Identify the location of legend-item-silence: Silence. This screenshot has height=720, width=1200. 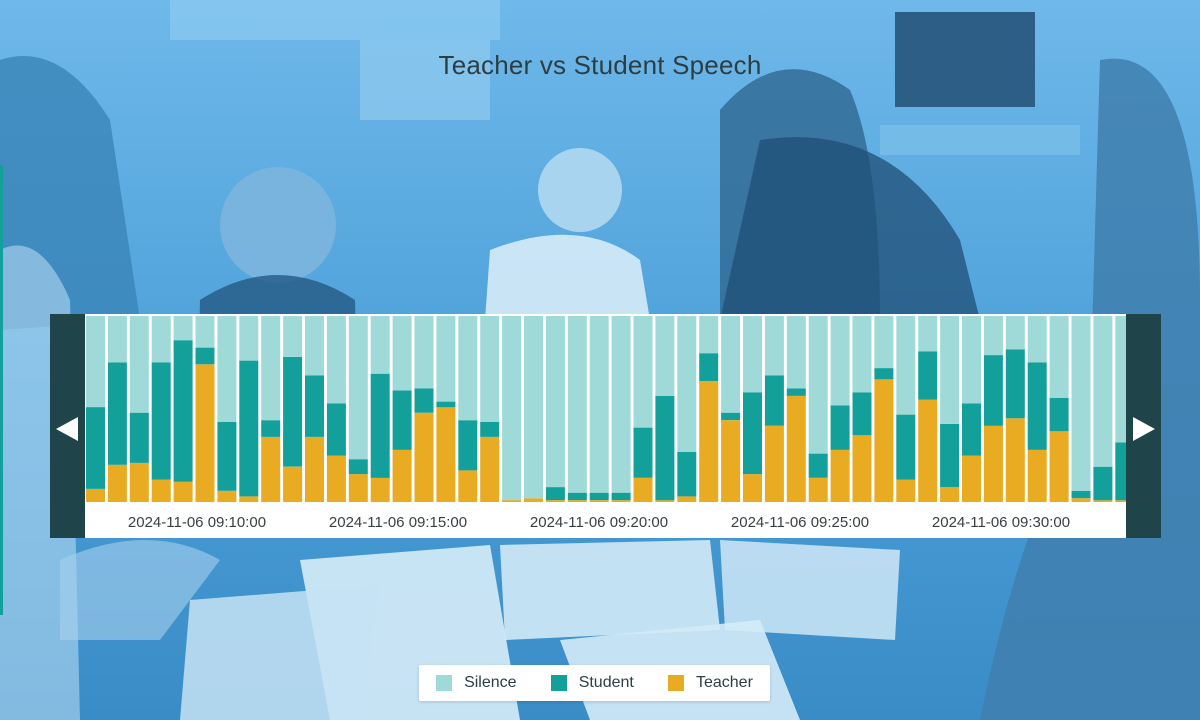
(476, 683).